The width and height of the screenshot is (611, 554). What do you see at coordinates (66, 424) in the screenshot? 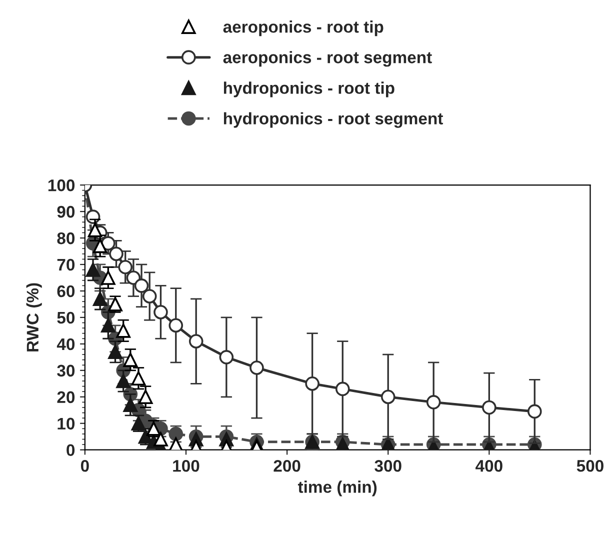
I see `y-tick-label: 10` at bounding box center [66, 424].